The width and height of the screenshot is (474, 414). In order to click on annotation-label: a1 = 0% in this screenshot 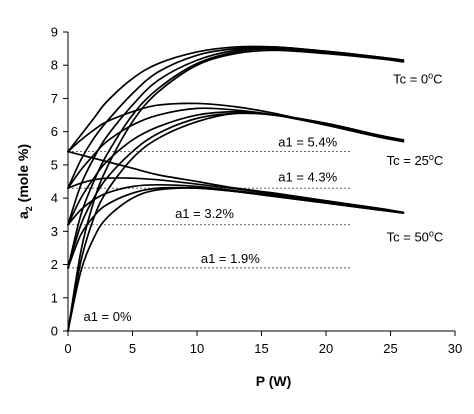, I will do `click(107, 316)`.